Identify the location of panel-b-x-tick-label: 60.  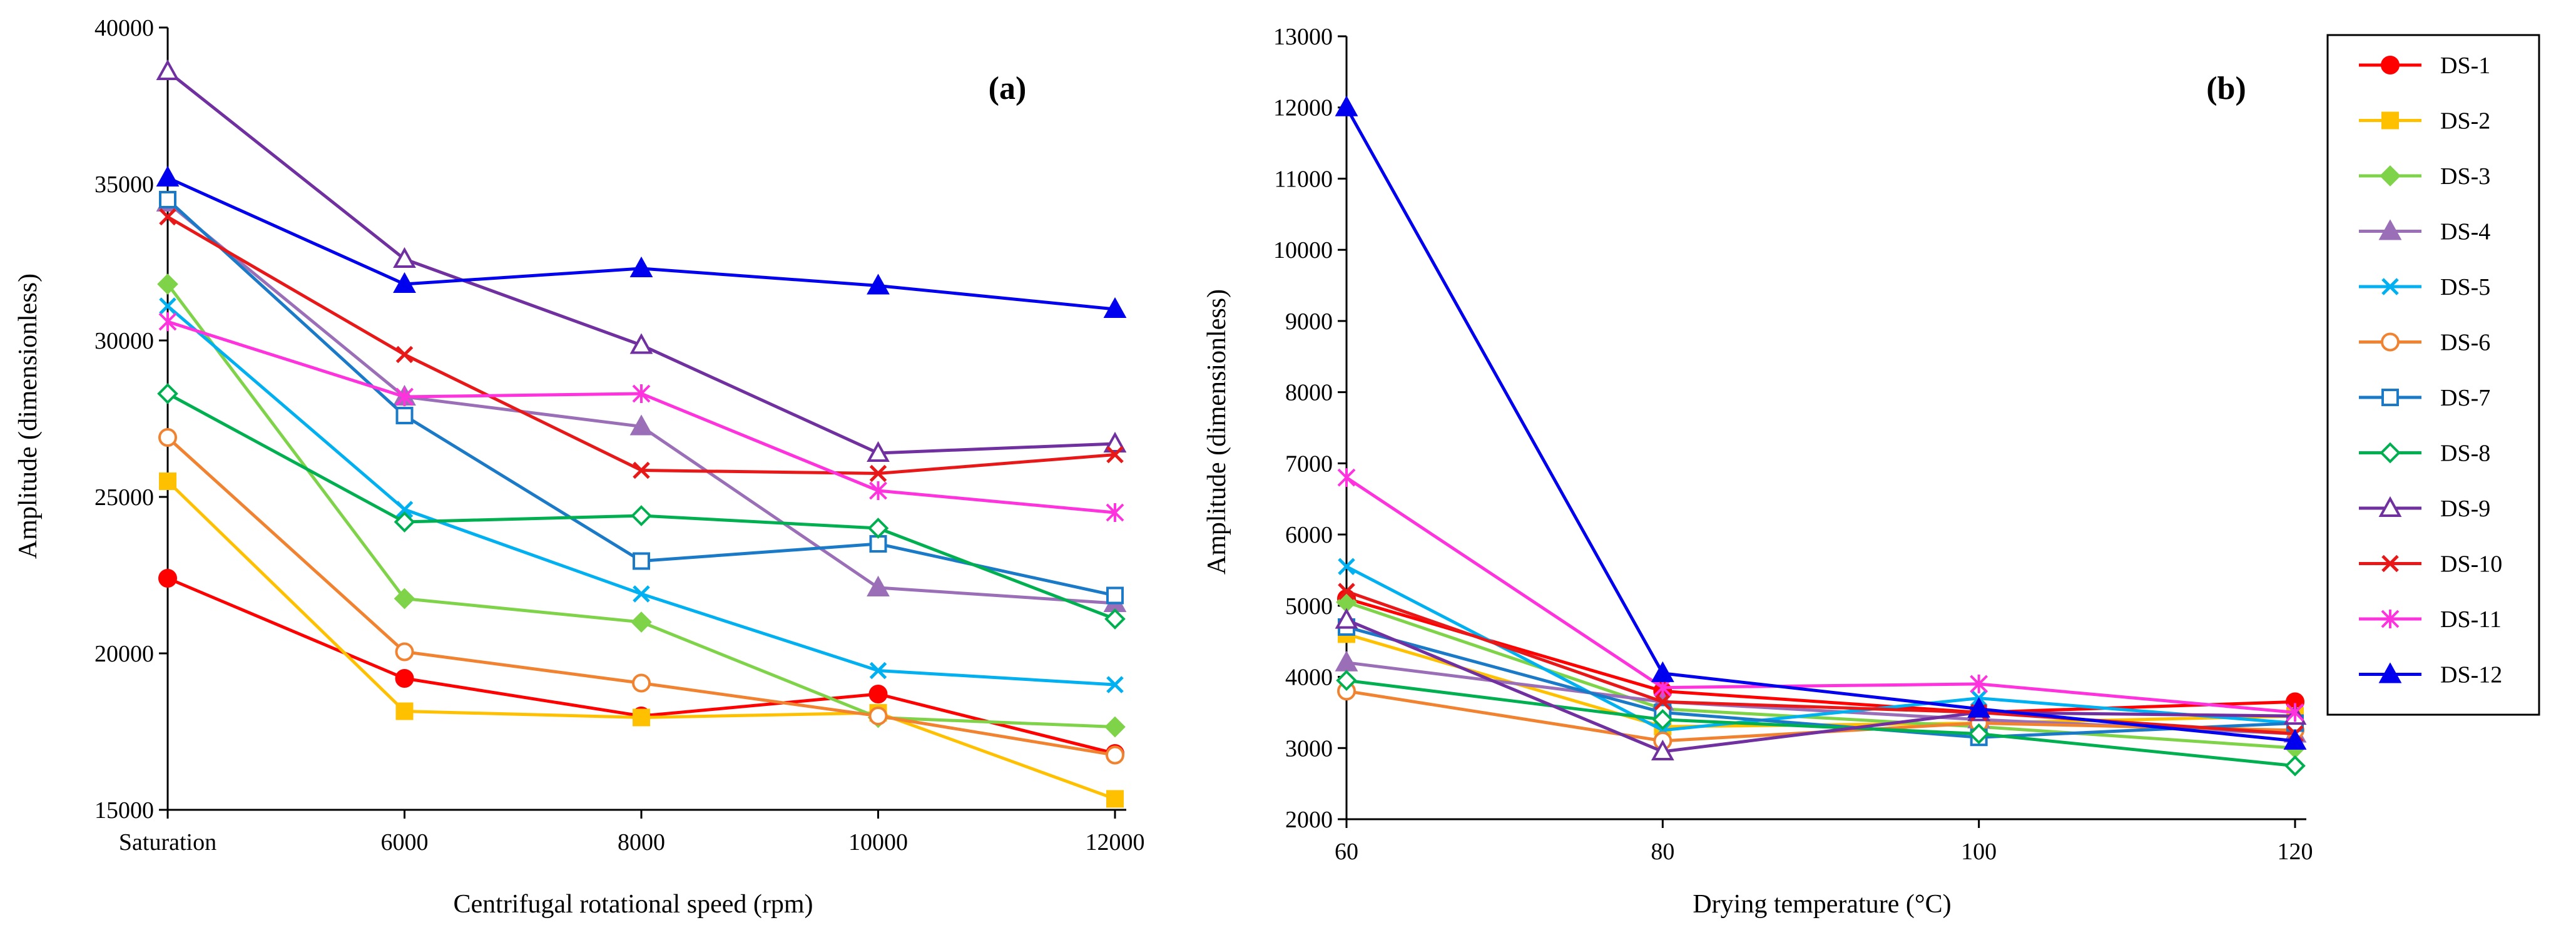
(1346, 852).